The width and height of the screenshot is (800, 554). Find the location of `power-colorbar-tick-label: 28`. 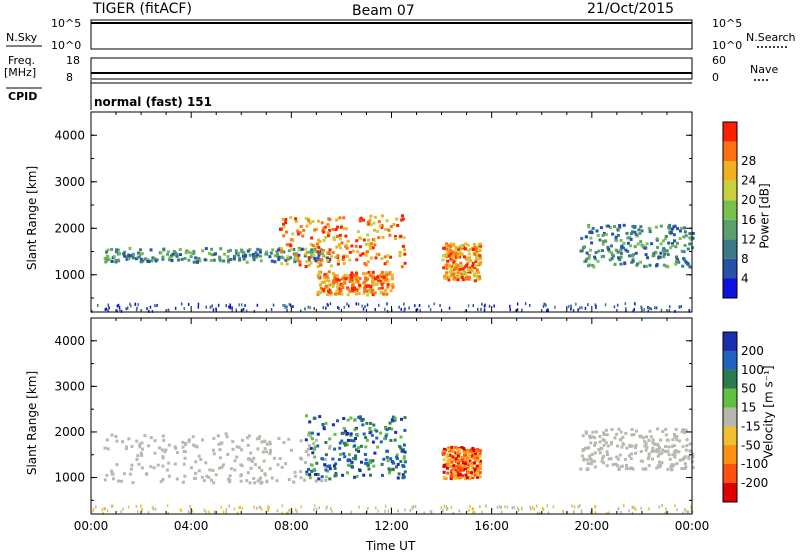

power-colorbar-tick-label: 28 is located at coordinates (748, 161).